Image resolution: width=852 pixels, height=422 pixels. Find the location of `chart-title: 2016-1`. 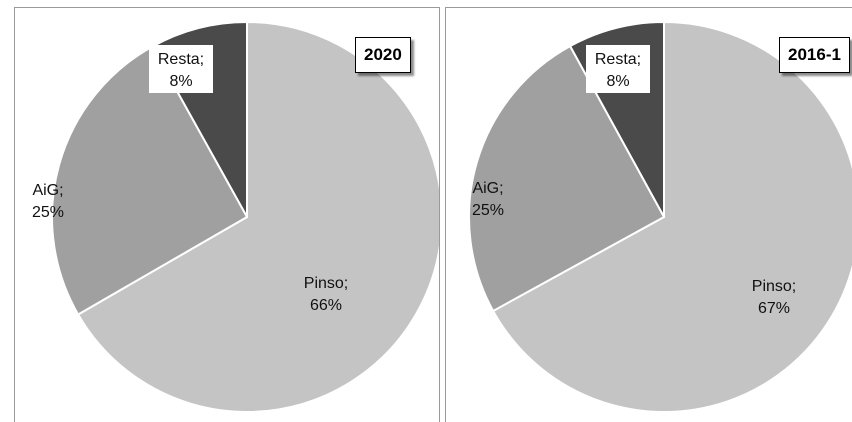

chart-title: 2016-1 is located at coordinates (814, 55).